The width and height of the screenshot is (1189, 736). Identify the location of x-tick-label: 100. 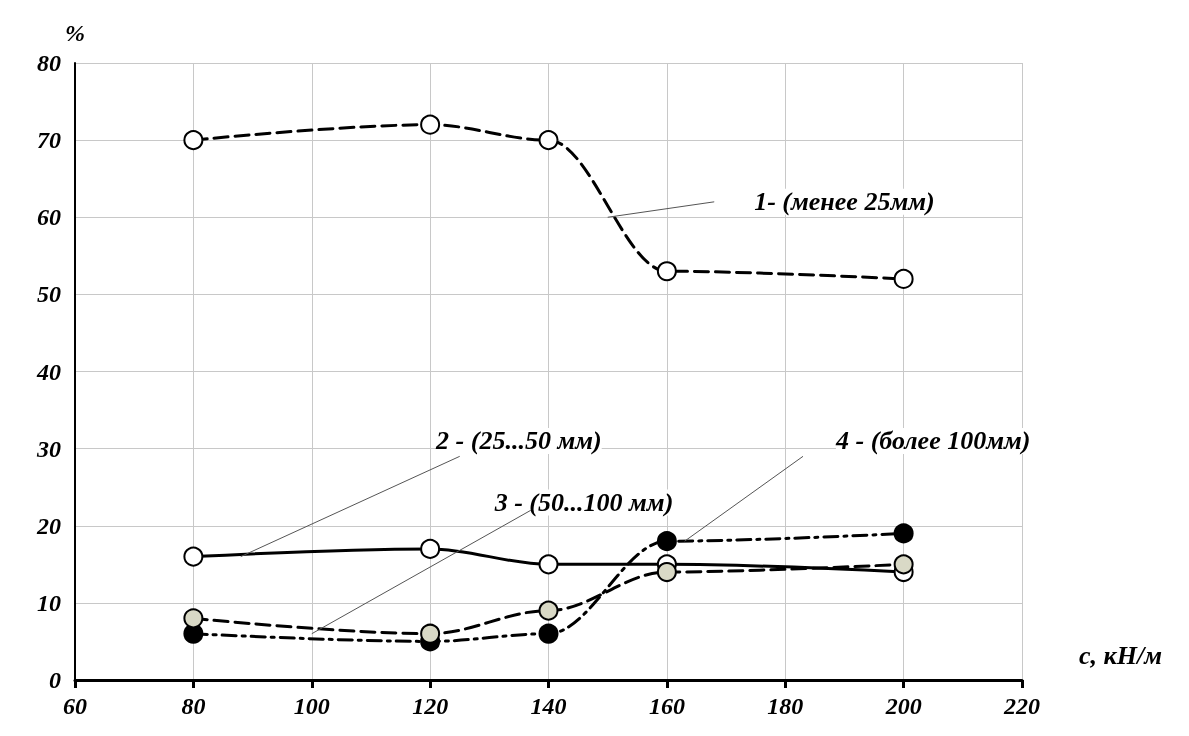
(311, 706).